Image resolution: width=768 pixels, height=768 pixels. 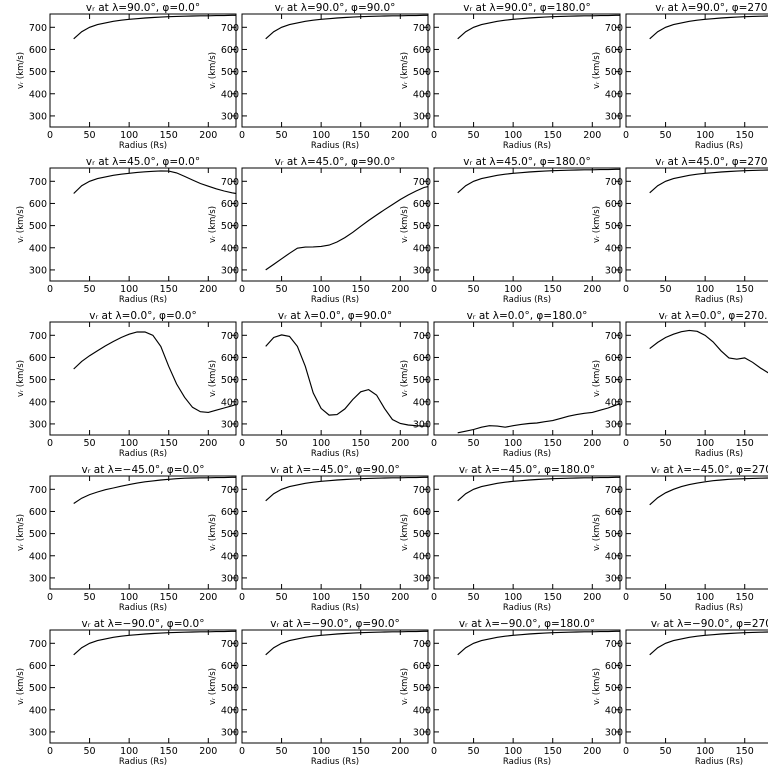 What do you see at coordinates (143, 8) in the screenshot?
I see `panel-title: vᵣ at λ=90.0°, φ=0.0°` at bounding box center [143, 8].